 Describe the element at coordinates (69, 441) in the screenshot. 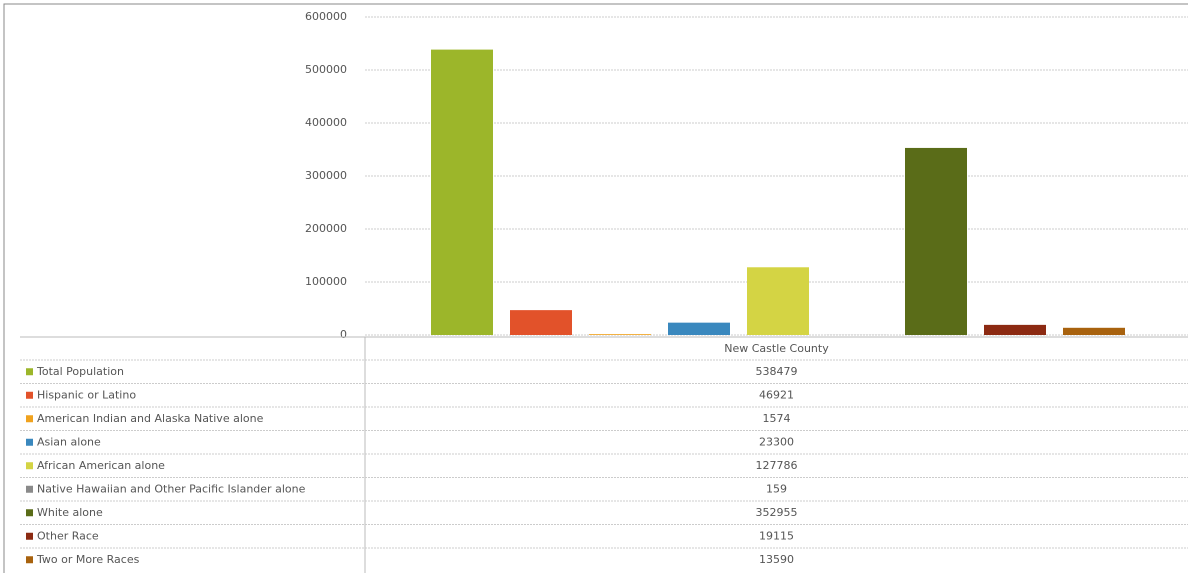

I see `legend-label: Asian alone` at that location.